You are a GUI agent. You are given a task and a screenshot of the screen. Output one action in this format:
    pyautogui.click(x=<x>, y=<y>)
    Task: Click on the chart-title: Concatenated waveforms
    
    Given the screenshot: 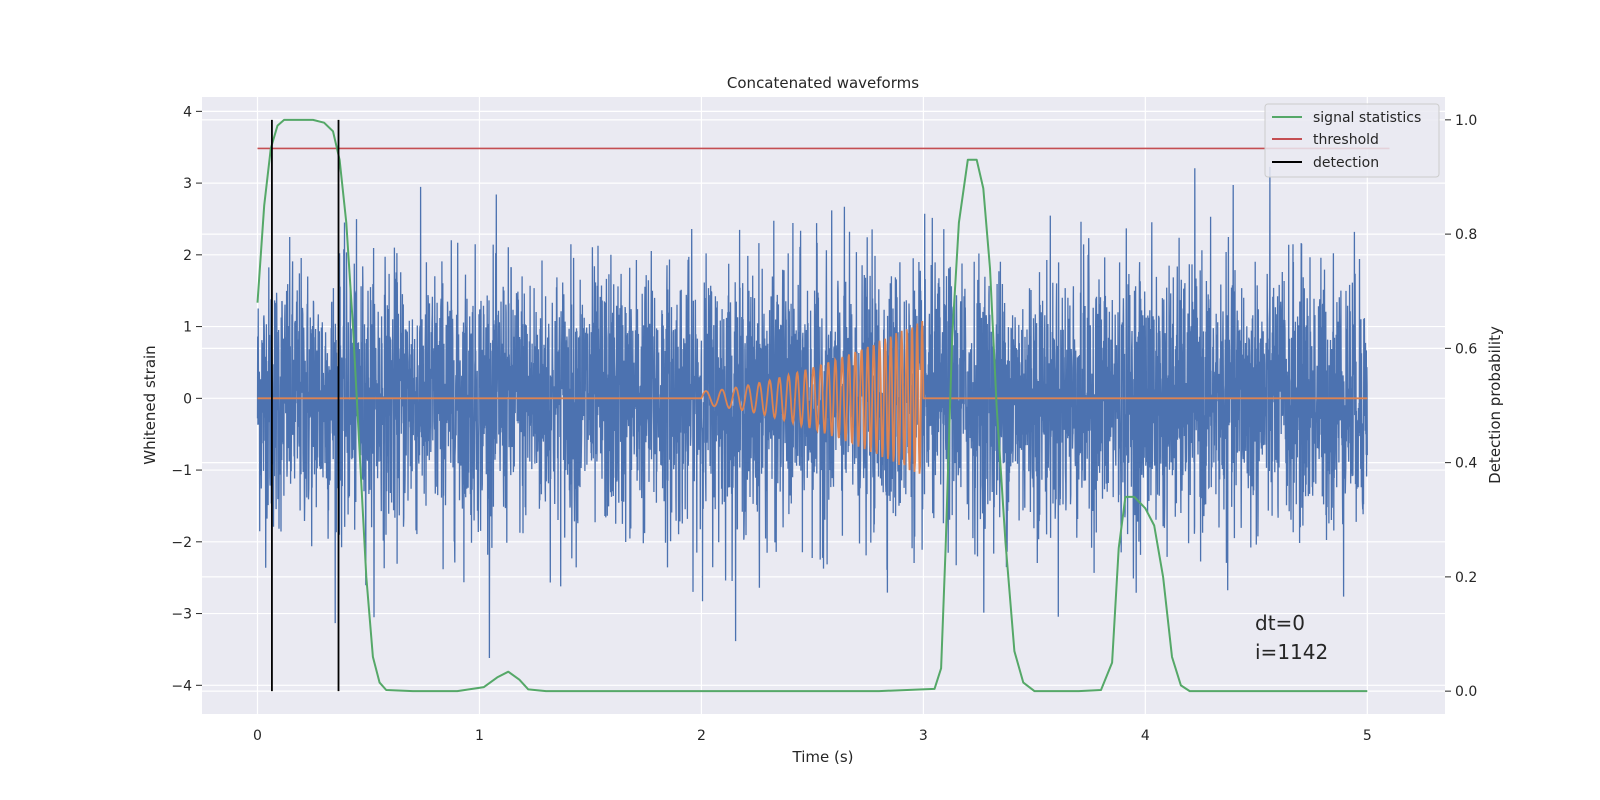 What is the action you would take?
    pyautogui.click(x=823, y=83)
    